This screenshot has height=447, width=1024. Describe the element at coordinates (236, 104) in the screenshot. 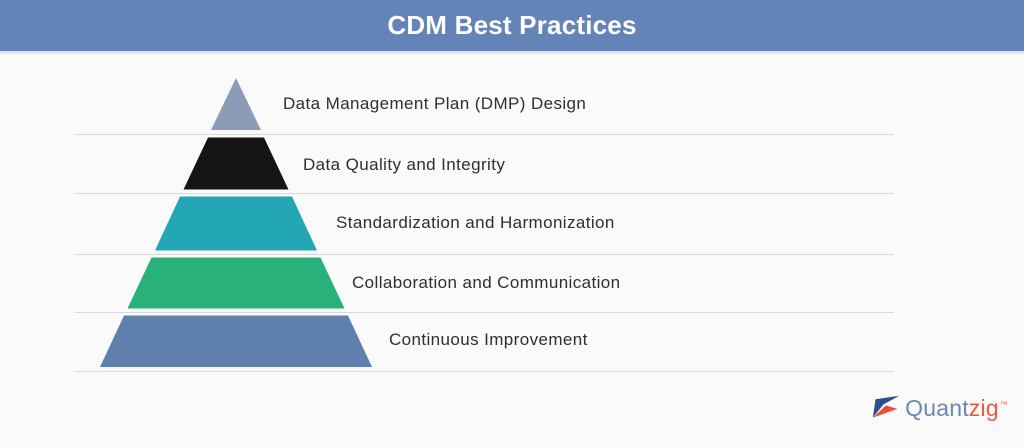

I see `pyramid-layer-1-shape` at that location.